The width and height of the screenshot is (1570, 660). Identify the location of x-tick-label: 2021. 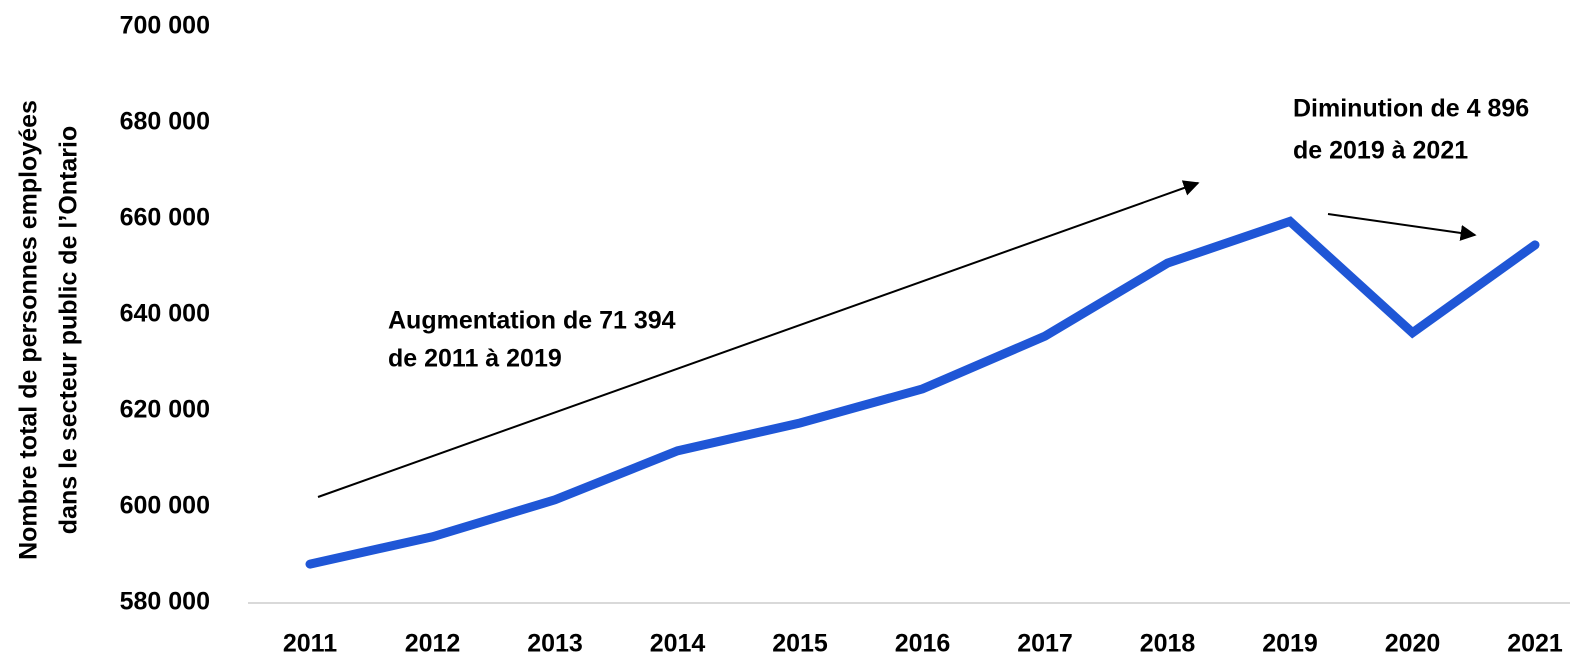
(1535, 644).